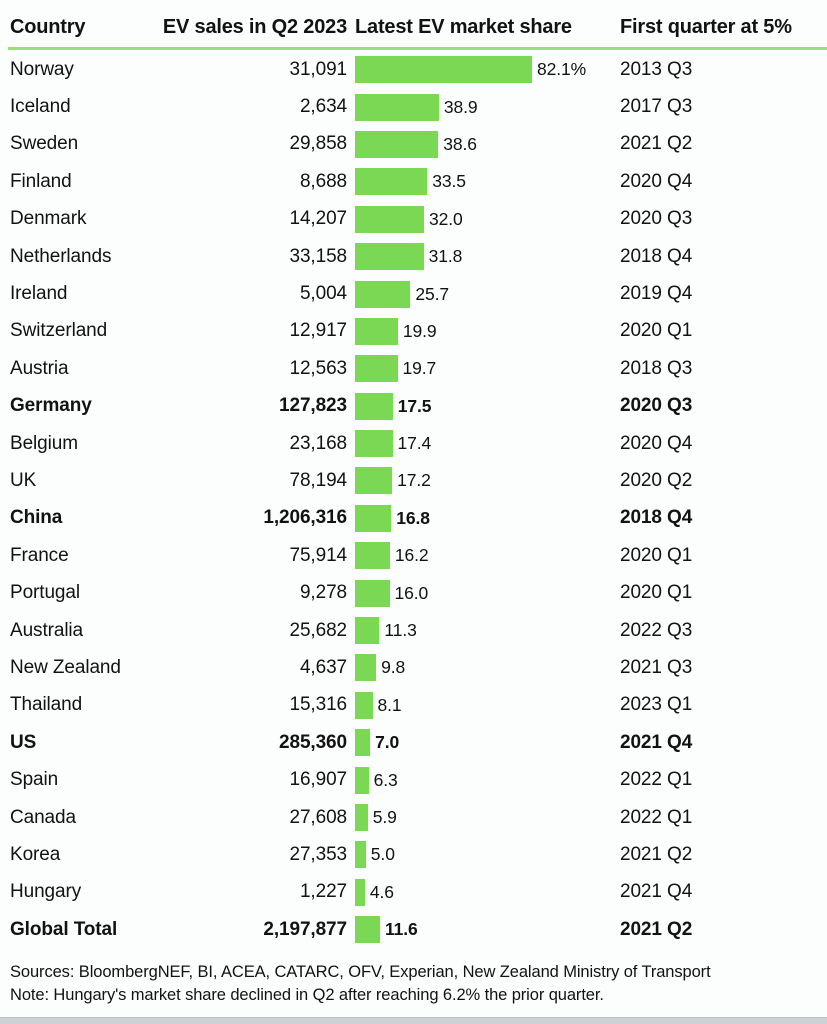 The width and height of the screenshot is (827, 1024). I want to click on table-row: Netherlands 33,158 31.8 2018 Q4, so click(413, 256).